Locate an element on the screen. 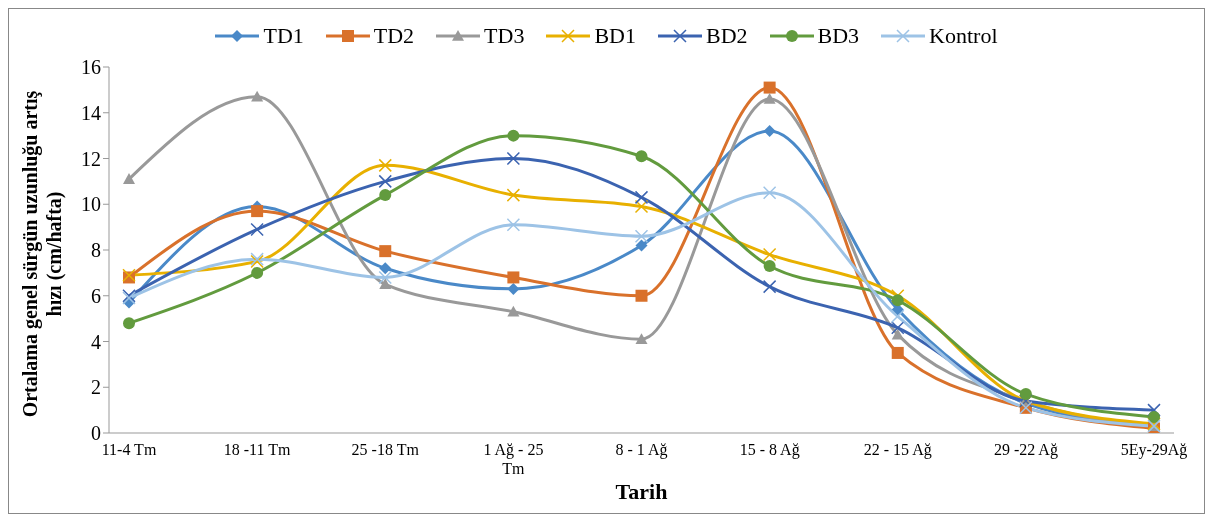 The height and width of the screenshot is (520, 1211). x-tick-label: 25 -18 Tm is located at coordinates (385, 449).